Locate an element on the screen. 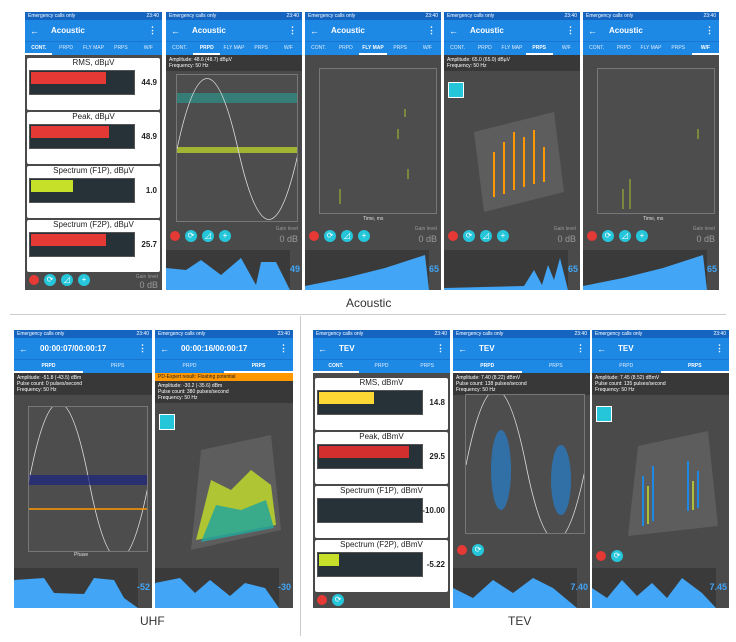 The image size is (736, 642). scatter-band is located at coordinates (237, 150).